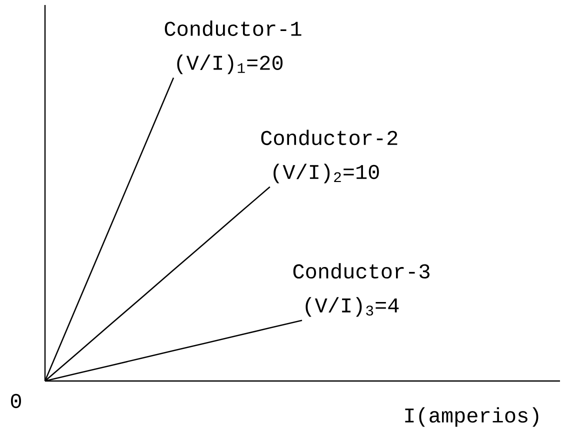 The image size is (567, 435). Describe the element at coordinates (471, 417) in the screenshot. I see `x-axis-title: I(amperios)` at that location.